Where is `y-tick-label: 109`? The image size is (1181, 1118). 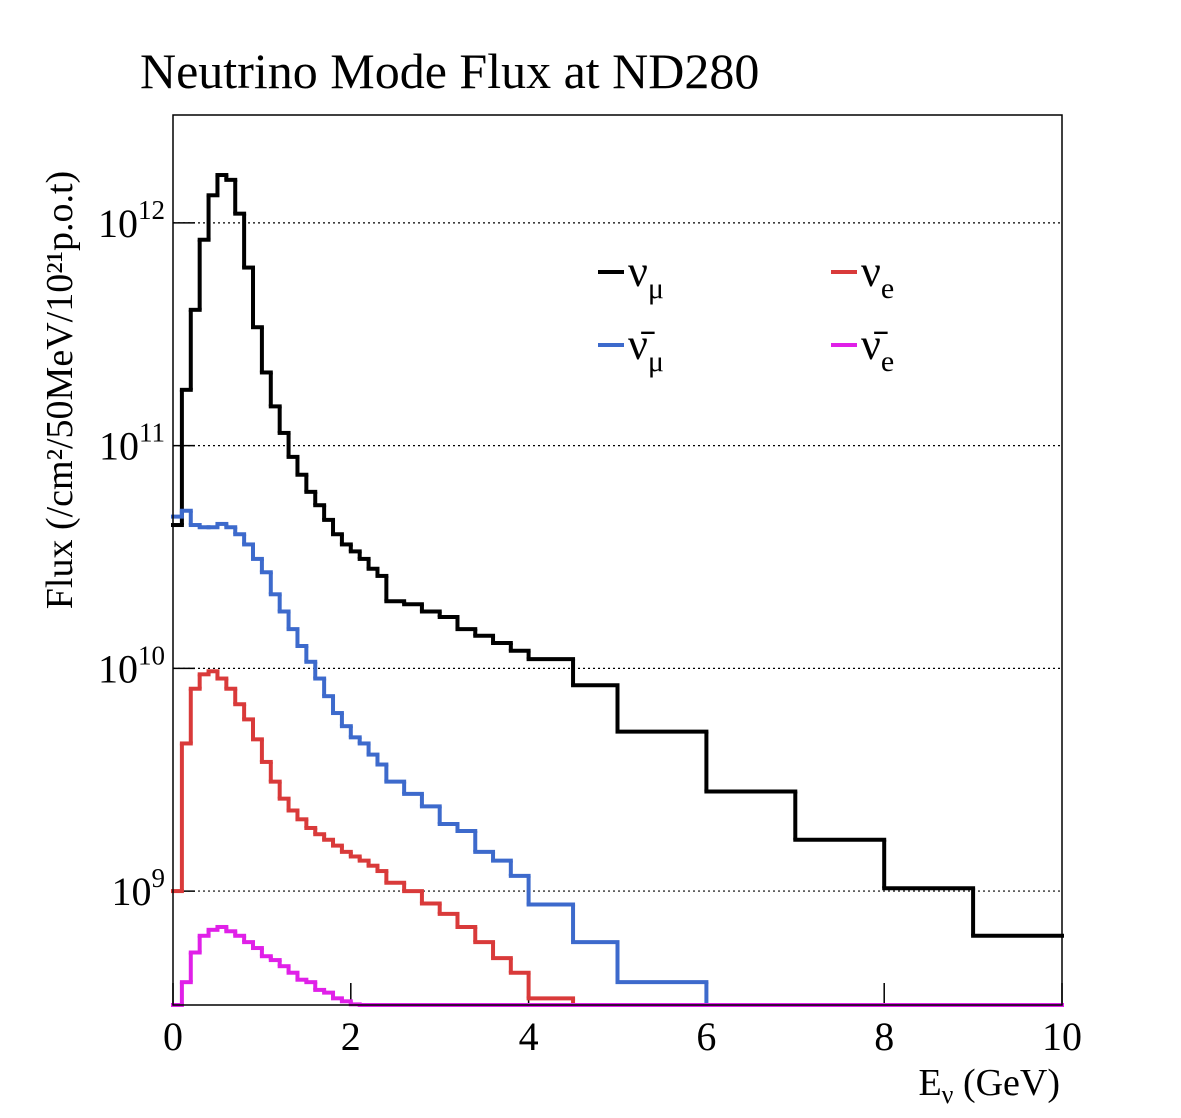 y-tick-label: 109 is located at coordinates (139, 888).